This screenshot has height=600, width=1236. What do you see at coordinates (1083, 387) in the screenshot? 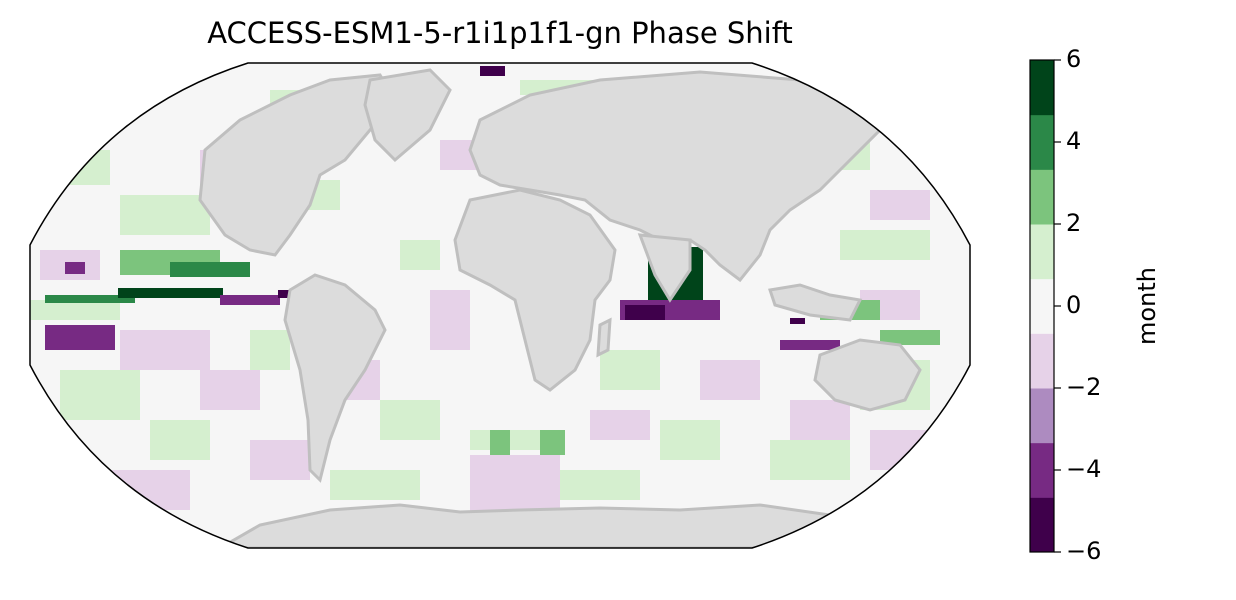
I see `colorbar-tick-label: −2` at bounding box center [1083, 387].